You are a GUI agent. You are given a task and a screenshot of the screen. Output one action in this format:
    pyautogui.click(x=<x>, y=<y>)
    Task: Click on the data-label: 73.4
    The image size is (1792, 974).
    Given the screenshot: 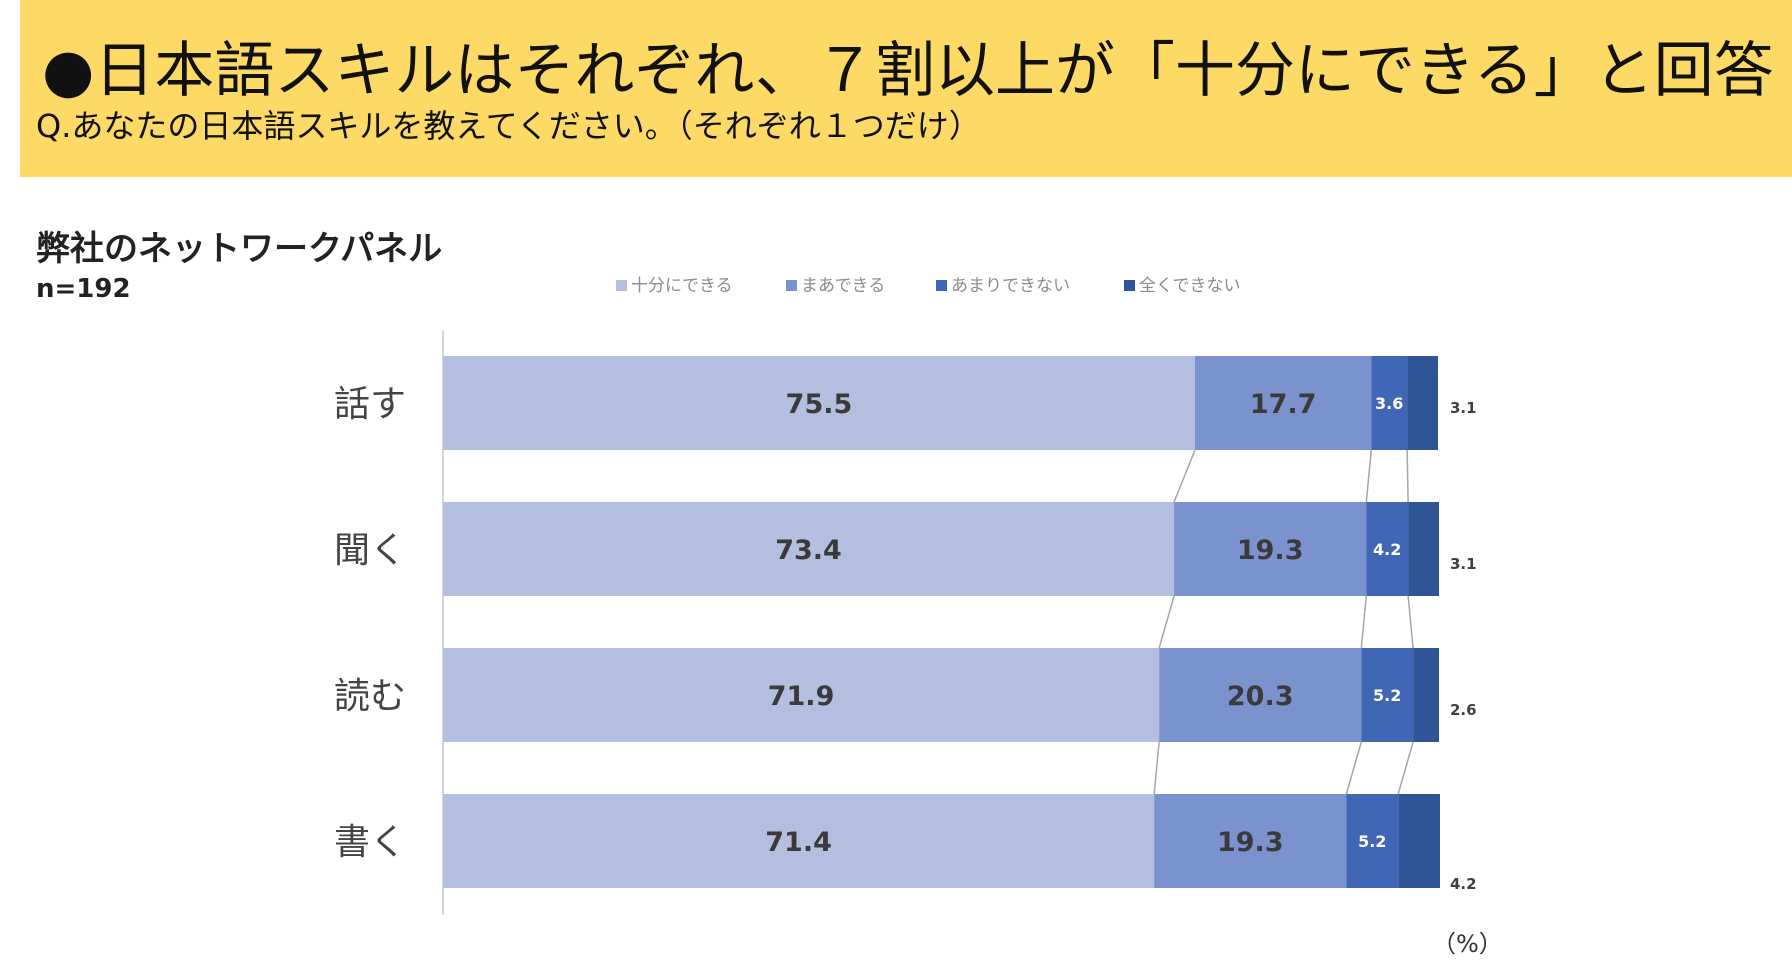 What is the action you would take?
    pyautogui.click(x=808, y=550)
    